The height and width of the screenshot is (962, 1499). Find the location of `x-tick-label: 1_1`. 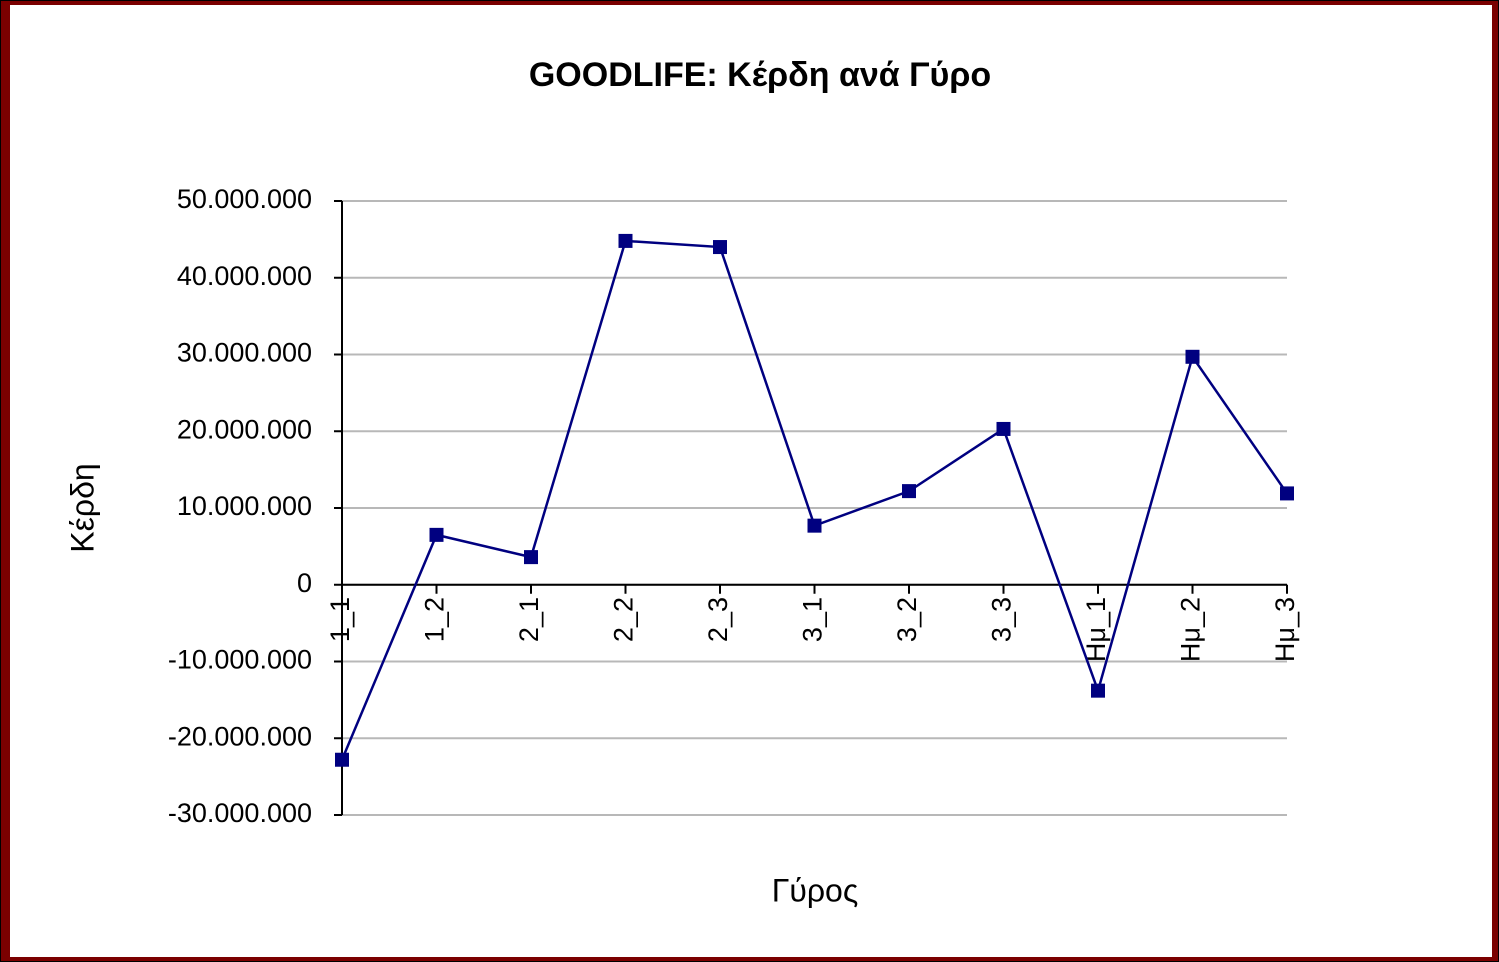

x-tick-label: 1_1 is located at coordinates (340, 619).